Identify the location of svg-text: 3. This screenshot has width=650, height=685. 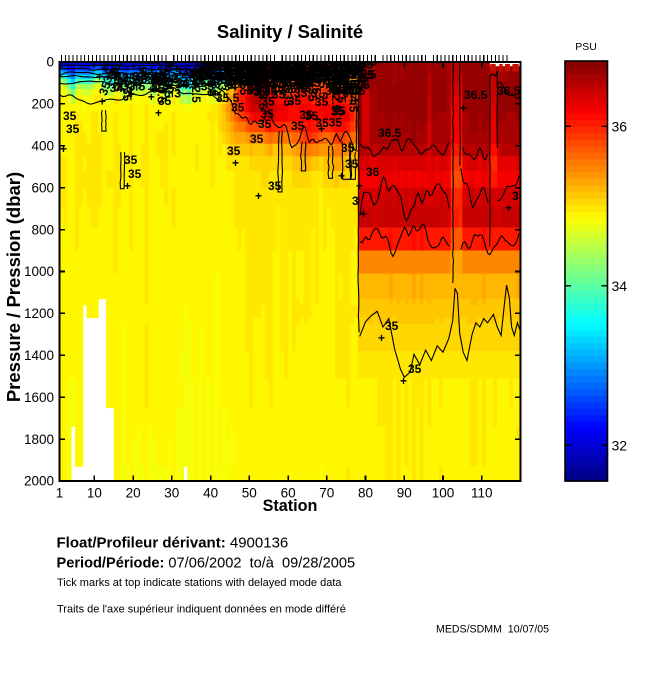
(280, 68).